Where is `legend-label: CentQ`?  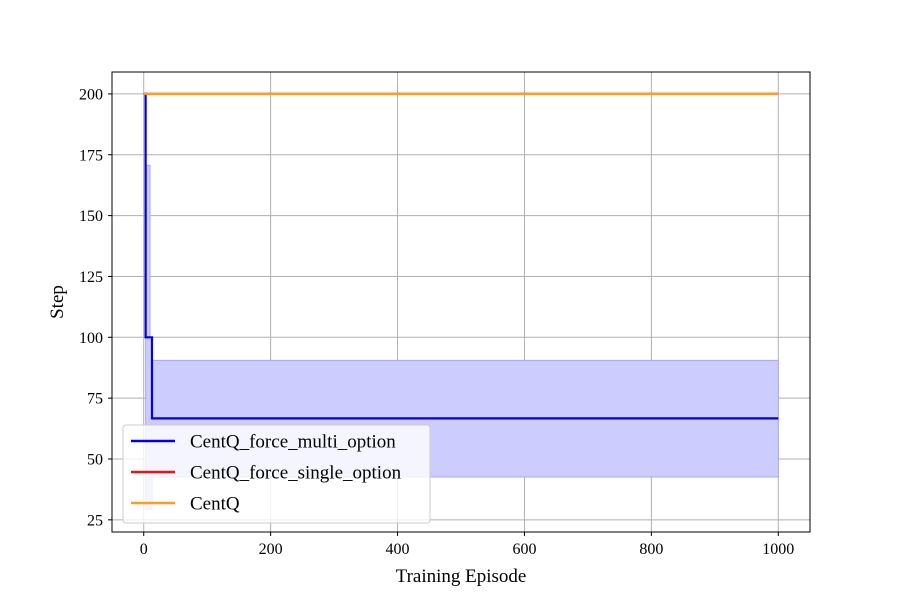 legend-label: CentQ is located at coordinates (215, 504).